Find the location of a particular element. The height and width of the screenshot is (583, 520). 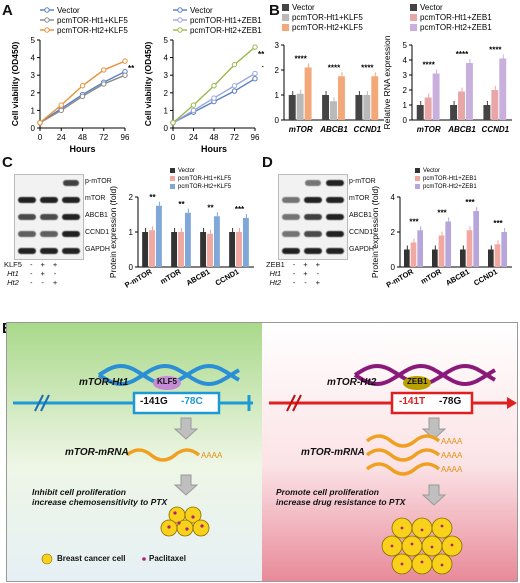

down-arrows is located at coordinates (310, 461).